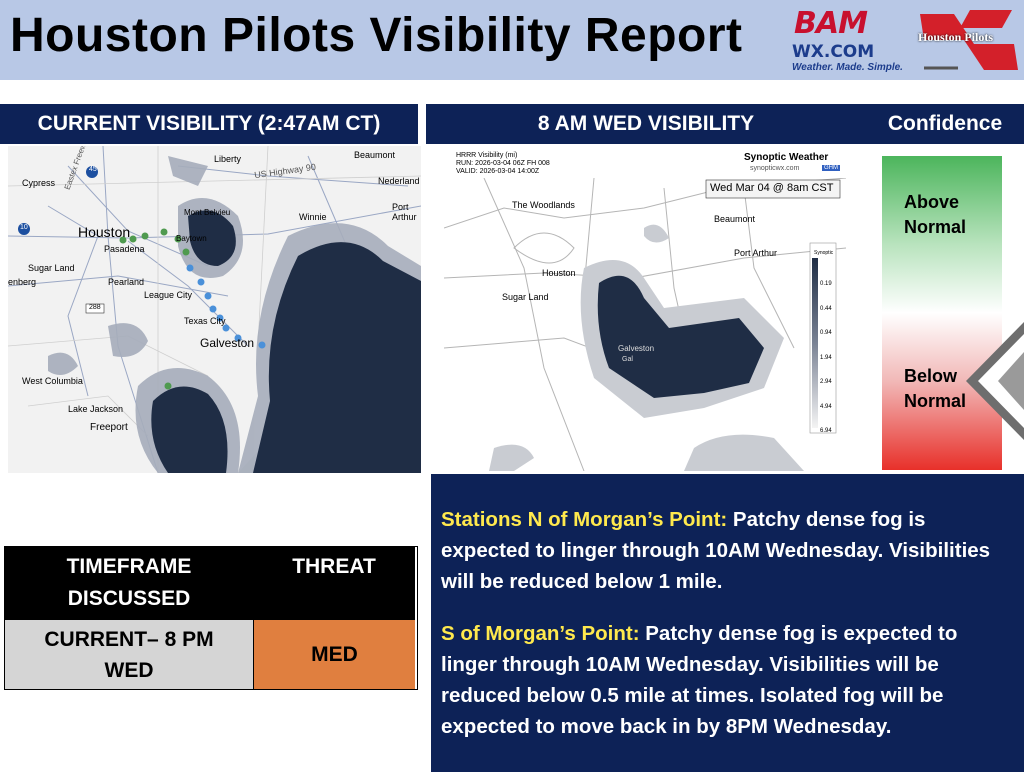 The image size is (1024, 772). Describe the element at coordinates (192, 309) in the screenshot. I see `station-markers` at that location.